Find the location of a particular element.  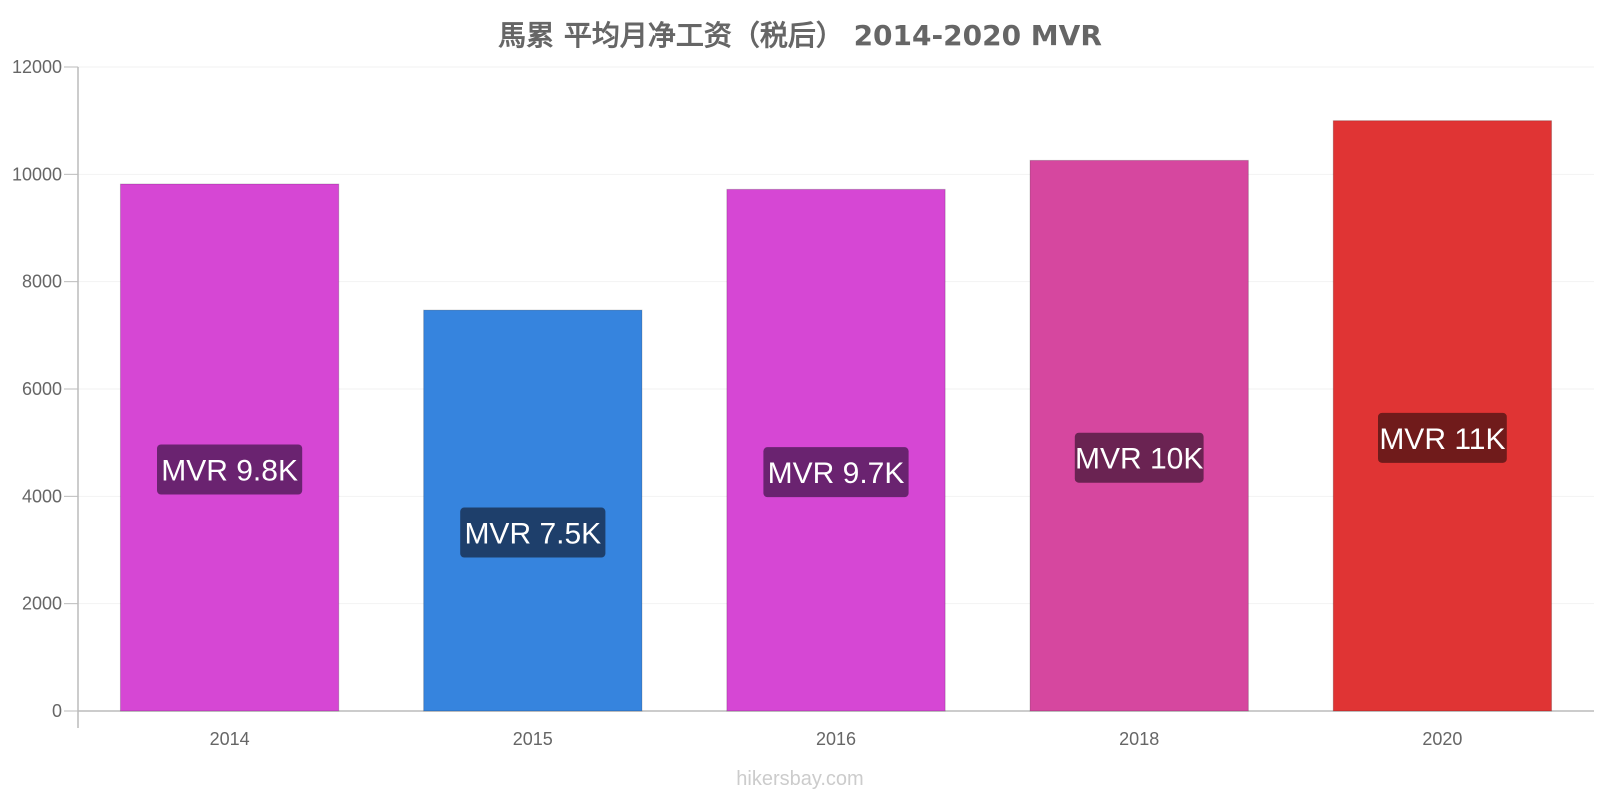

y-tick-label: 4000 is located at coordinates (42, 496).